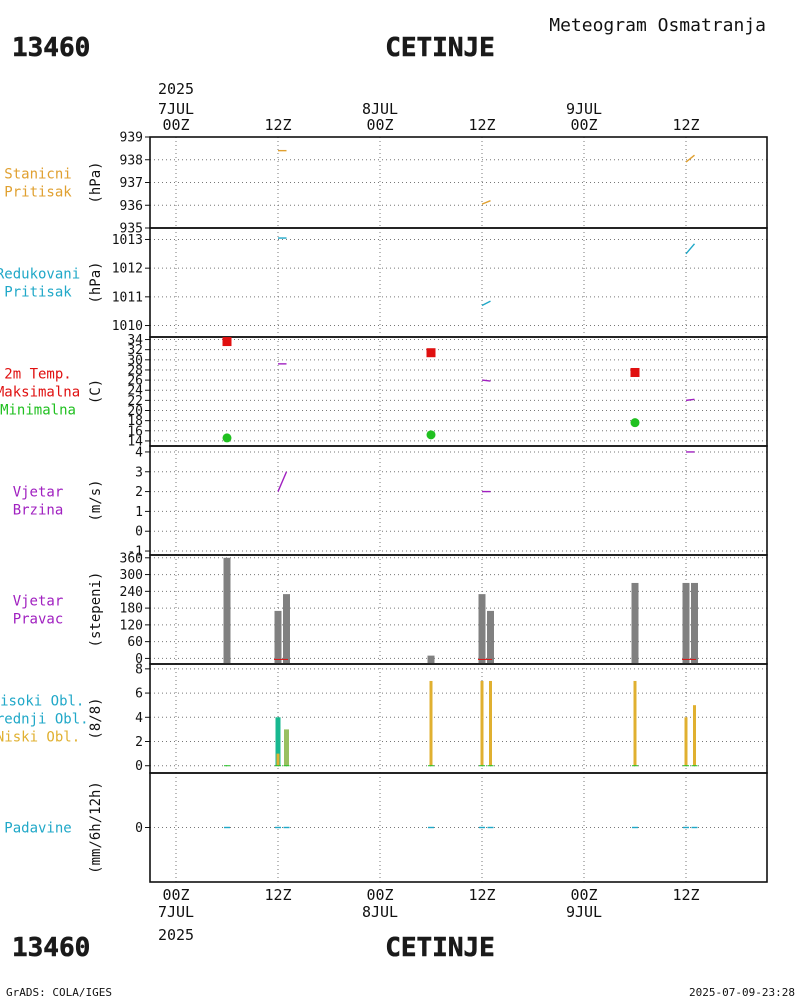  Describe the element at coordinates (286, 747) in the screenshot. I see `mid-cloud-bar` at that location.